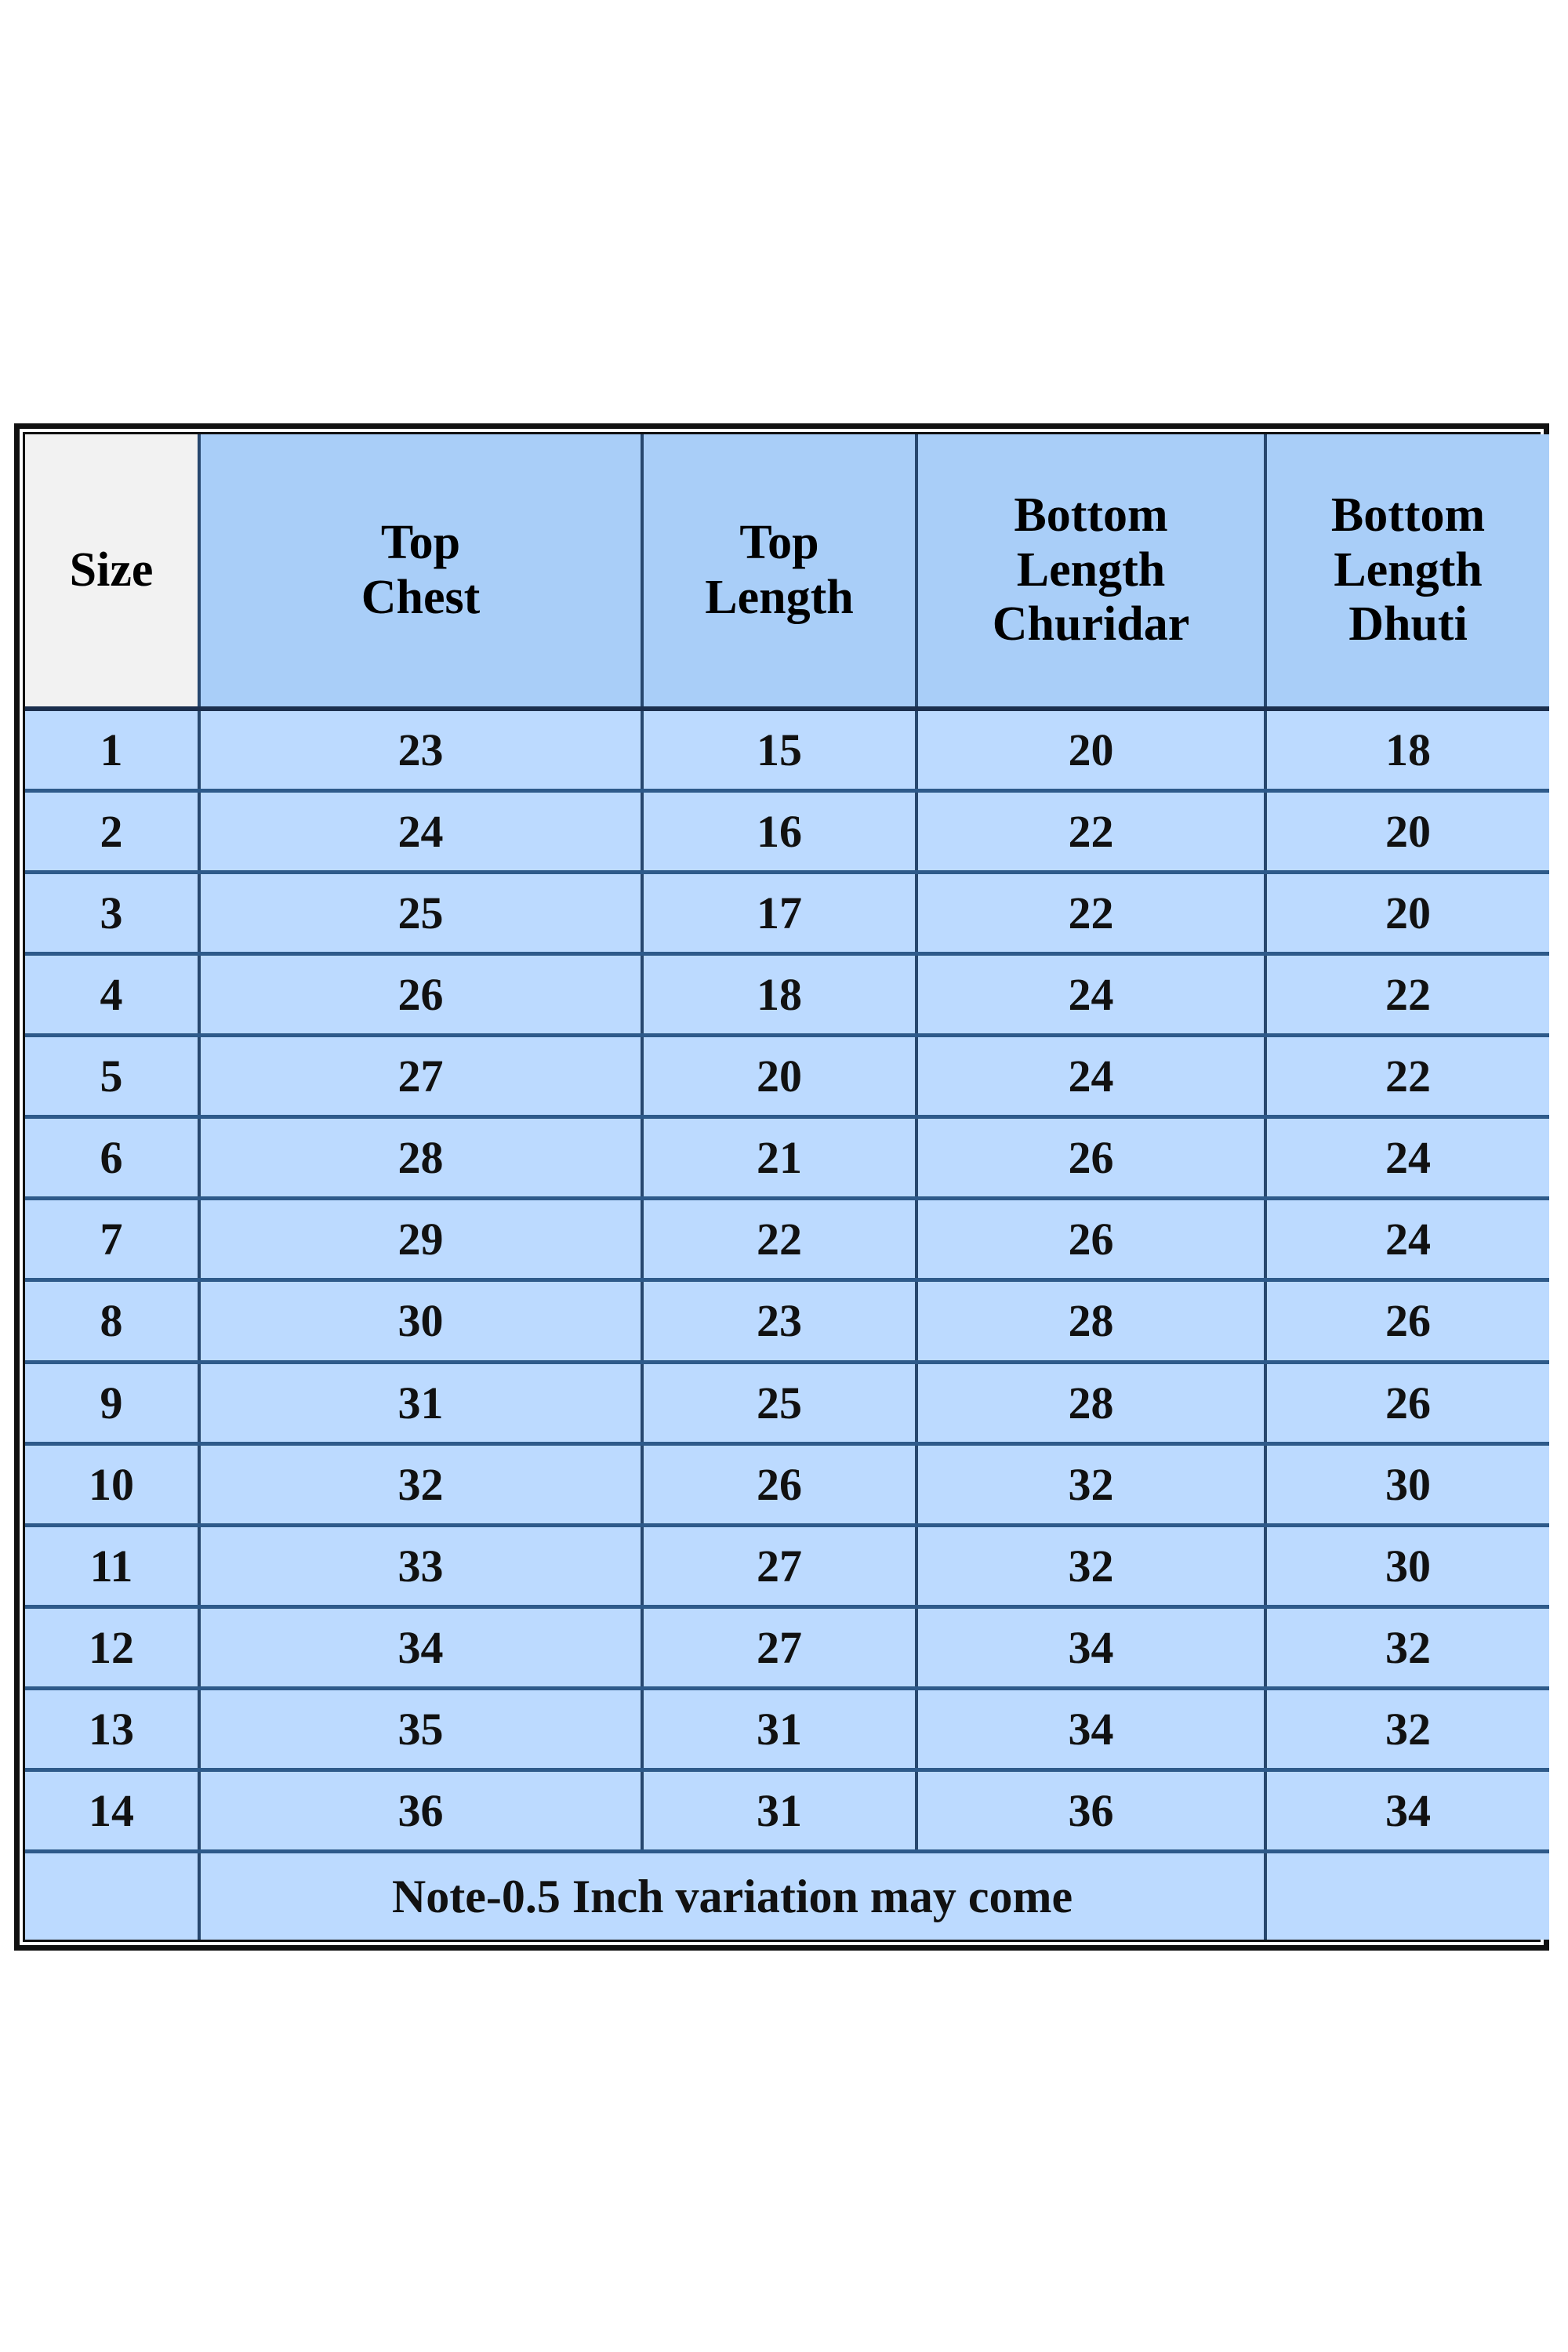 The height and width of the screenshot is (2352, 1568). I want to click on table-row: 3 25 17 22 20, so click(787, 914).